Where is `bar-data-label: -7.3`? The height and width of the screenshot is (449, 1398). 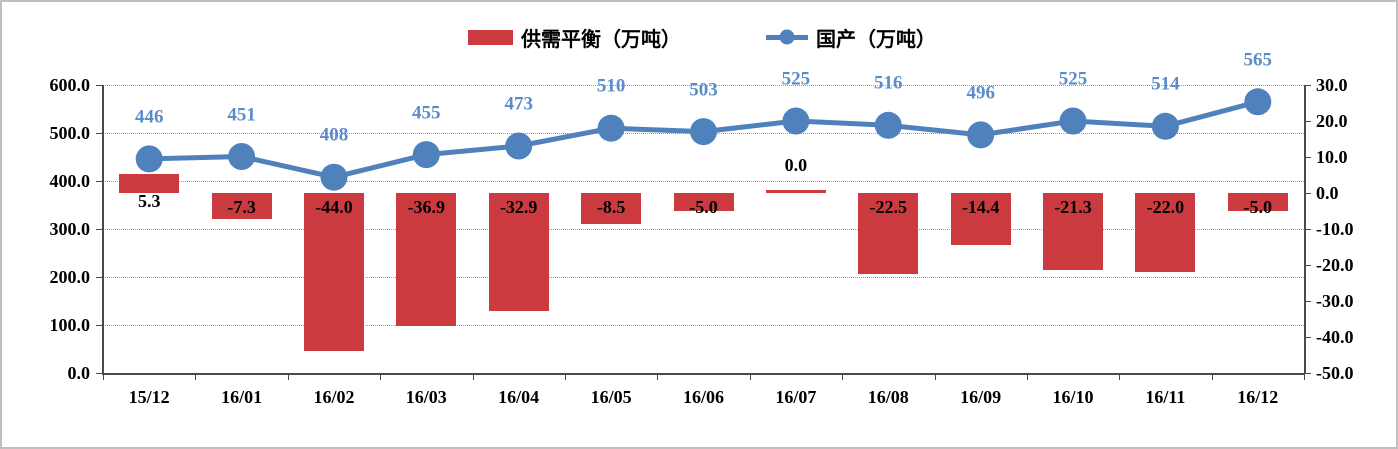
bar-data-label: -7.3 is located at coordinates (241, 207).